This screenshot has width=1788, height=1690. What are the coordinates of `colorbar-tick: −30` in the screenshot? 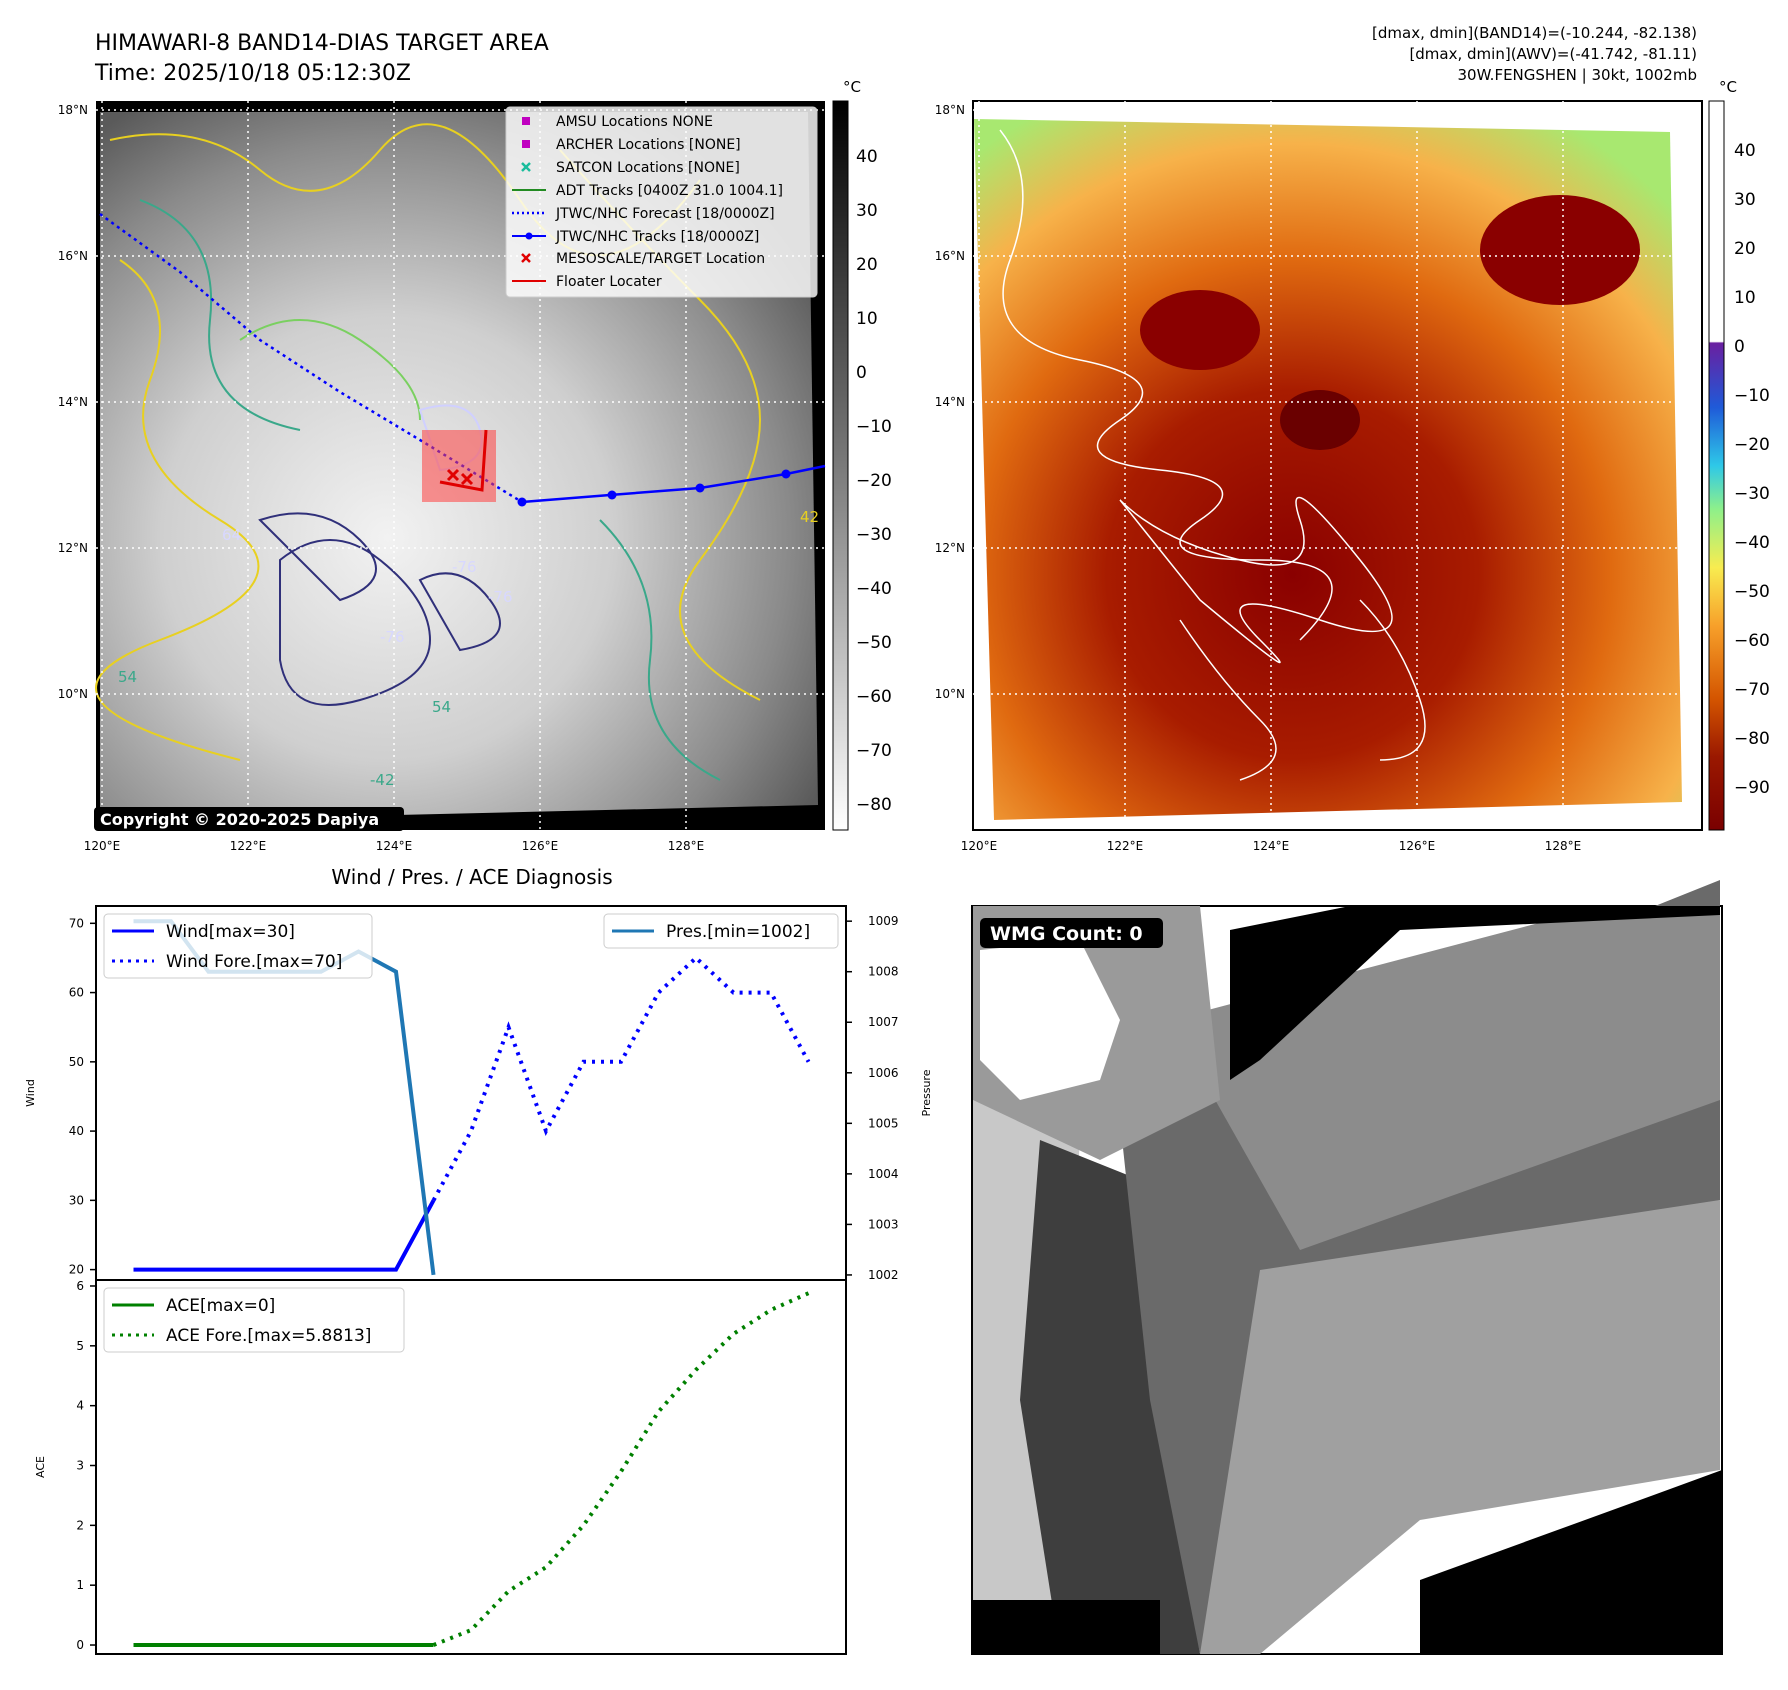 It's located at (1752, 494).